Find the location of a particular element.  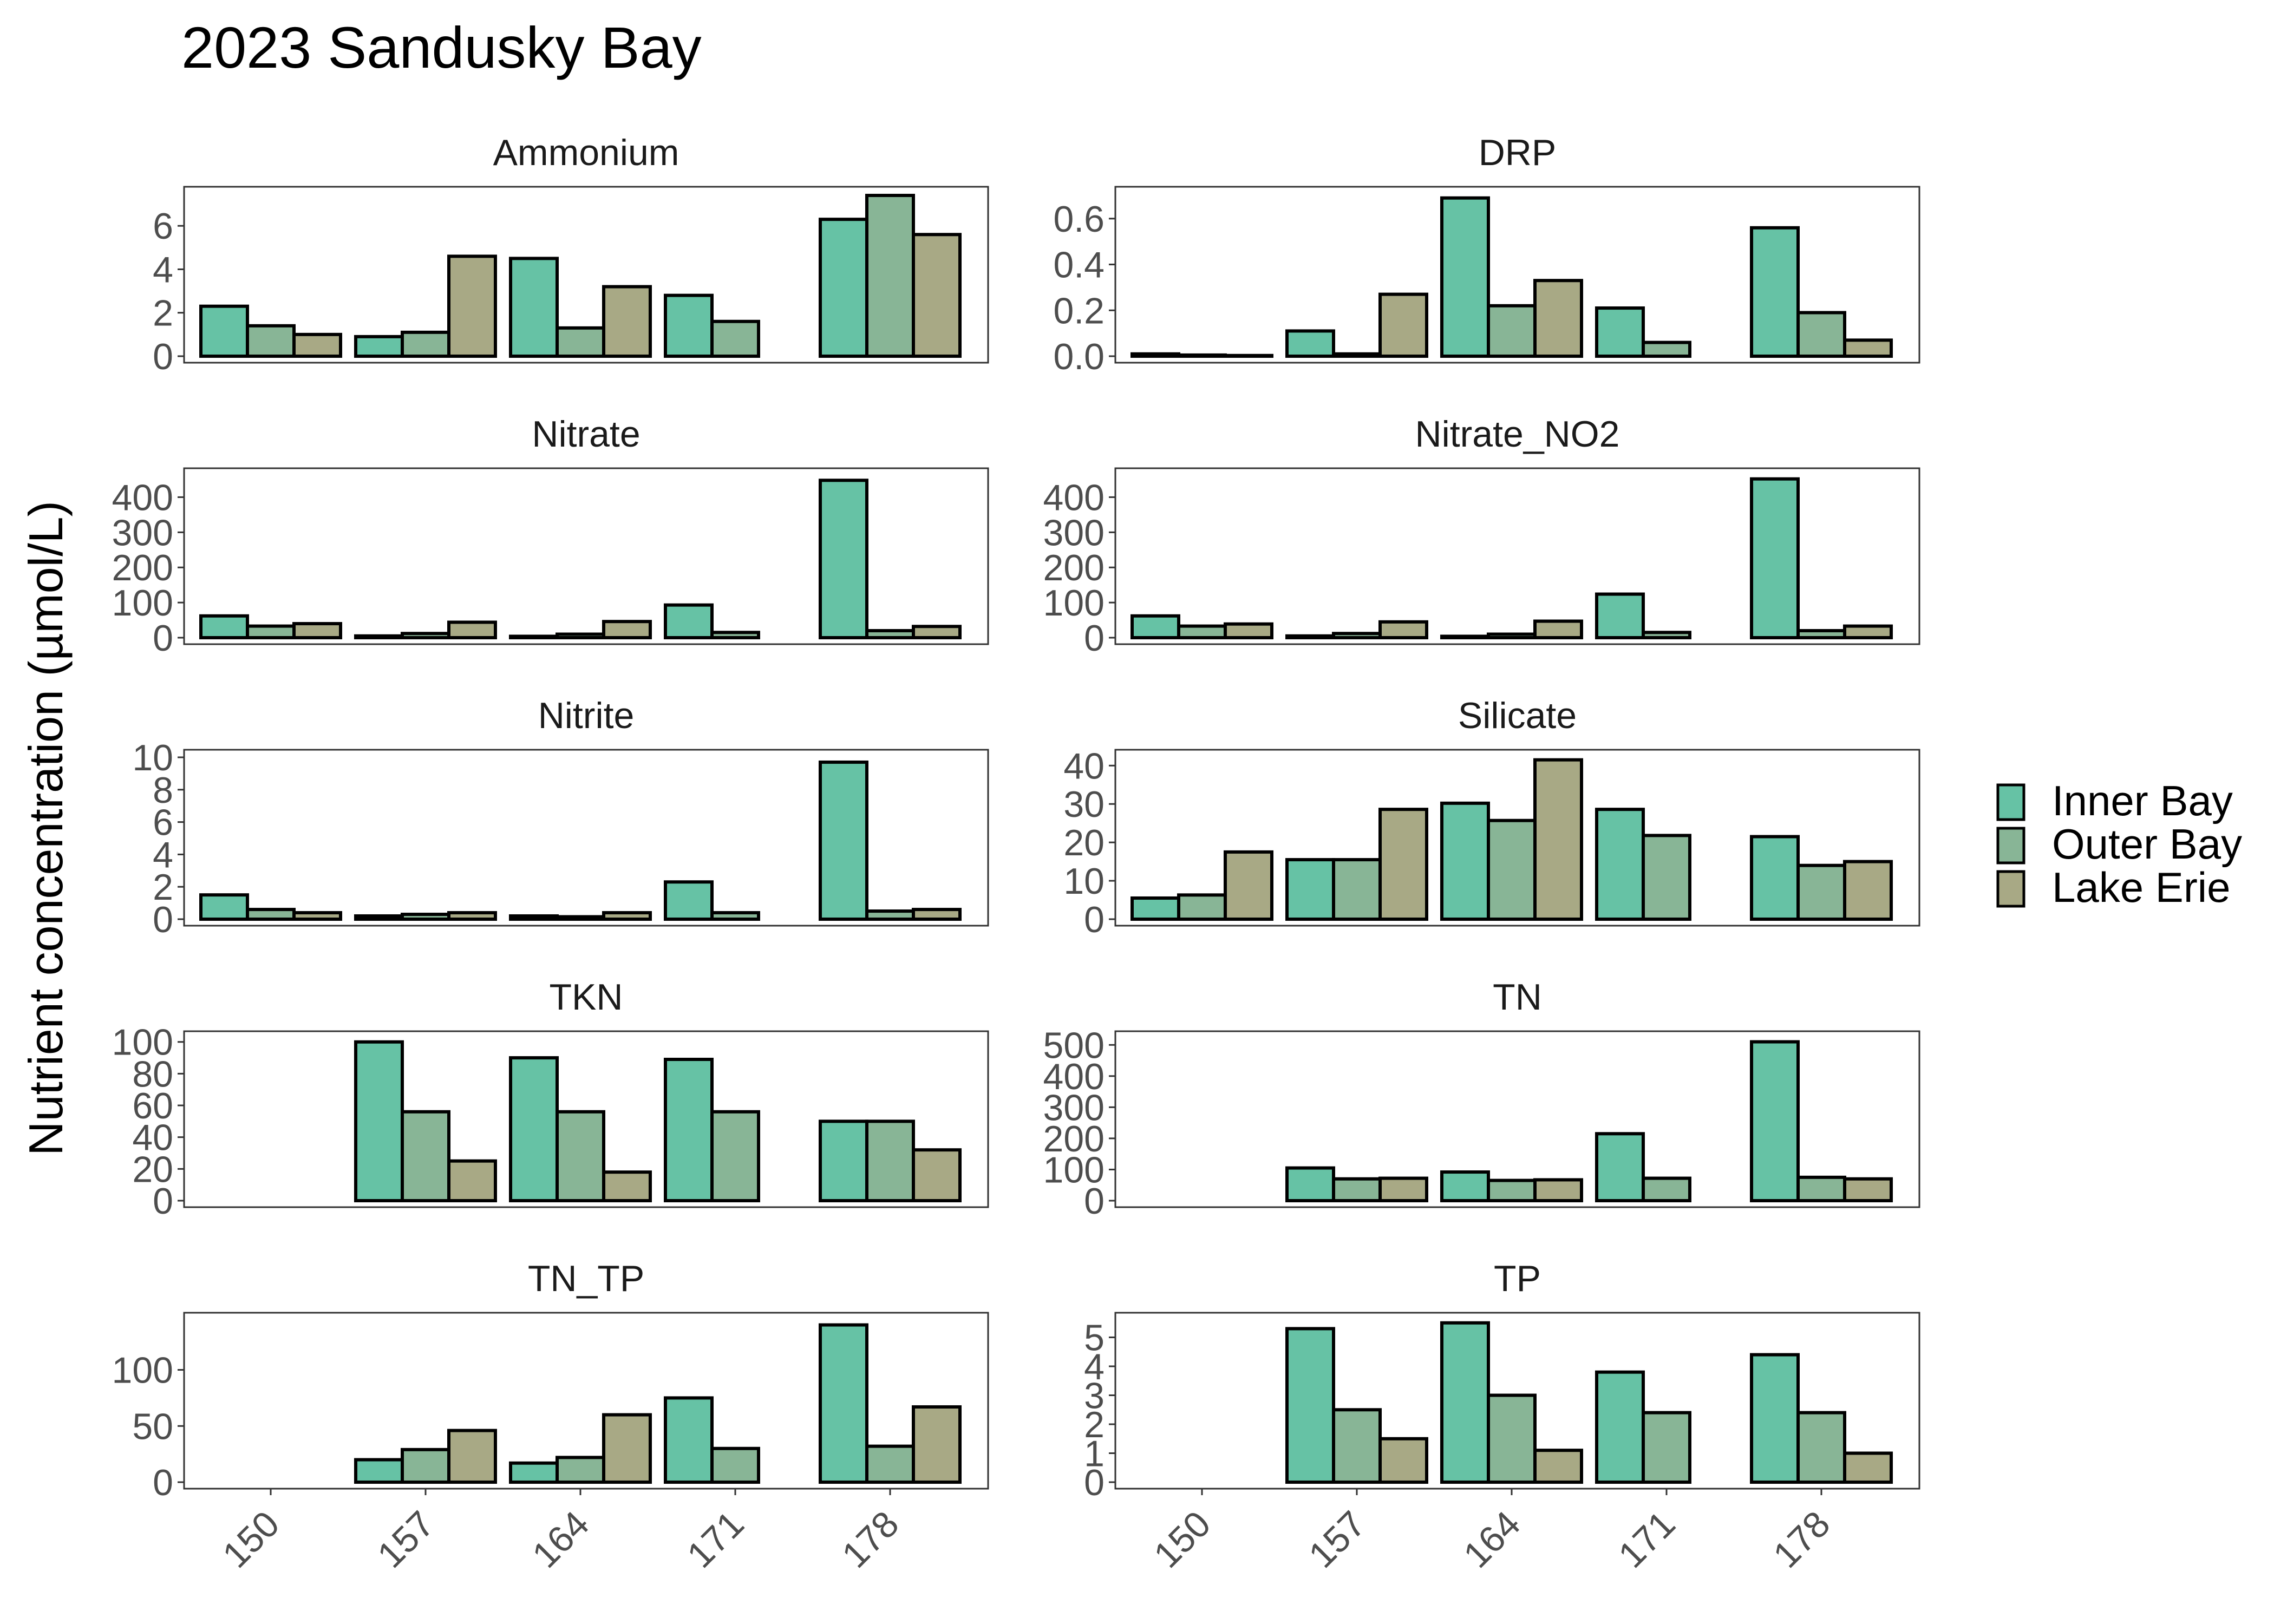

panel-title: Ammonium is located at coordinates (586, 152).